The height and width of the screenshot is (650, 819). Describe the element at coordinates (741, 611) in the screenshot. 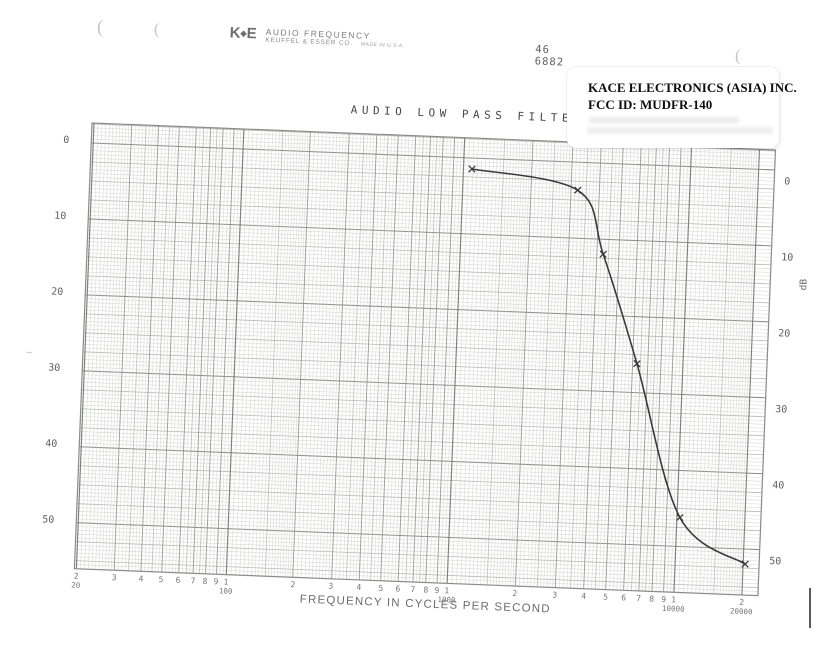

I see `x-tick-sublabel: 20000` at that location.